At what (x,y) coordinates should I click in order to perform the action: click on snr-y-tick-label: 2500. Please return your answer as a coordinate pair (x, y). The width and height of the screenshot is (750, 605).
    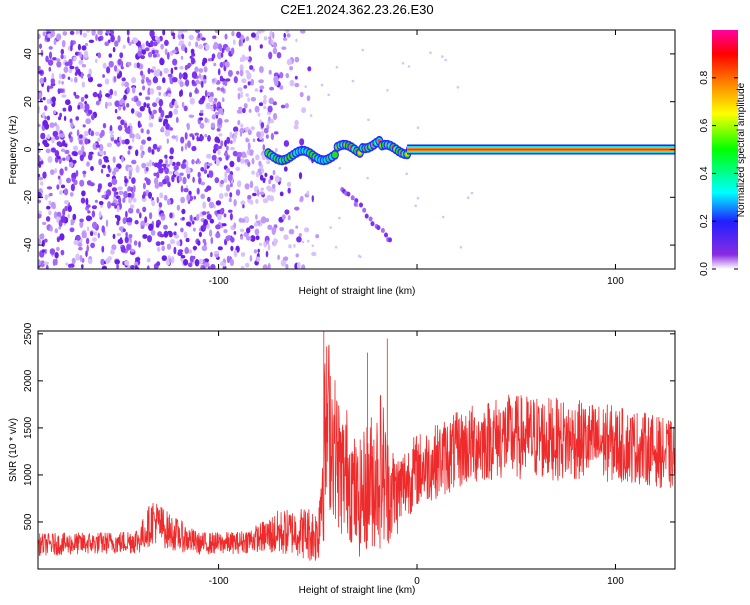
    Looking at the image, I should click on (28, 333).